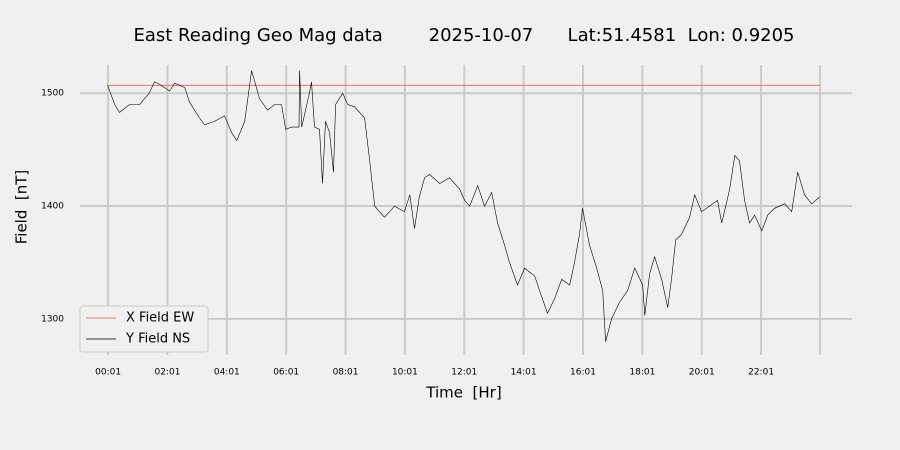 Image resolution: width=900 pixels, height=450 pixels. I want to click on legend: X Field EW Y Field NS, so click(144, 329).